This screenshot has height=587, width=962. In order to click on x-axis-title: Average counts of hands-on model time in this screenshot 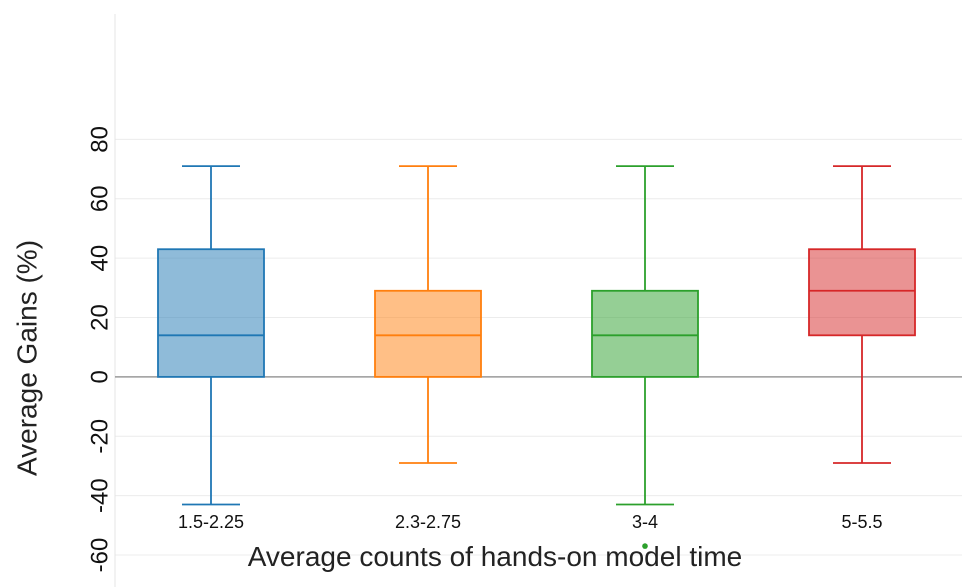, I will do `click(495, 556)`.